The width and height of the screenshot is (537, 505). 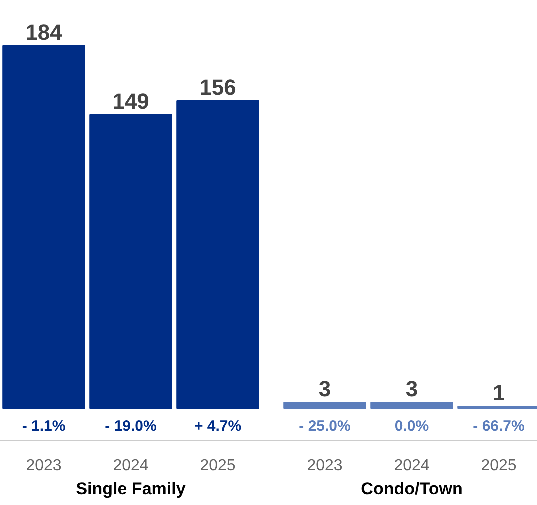 What do you see at coordinates (131, 101) in the screenshot?
I see `data-label: 149` at bounding box center [131, 101].